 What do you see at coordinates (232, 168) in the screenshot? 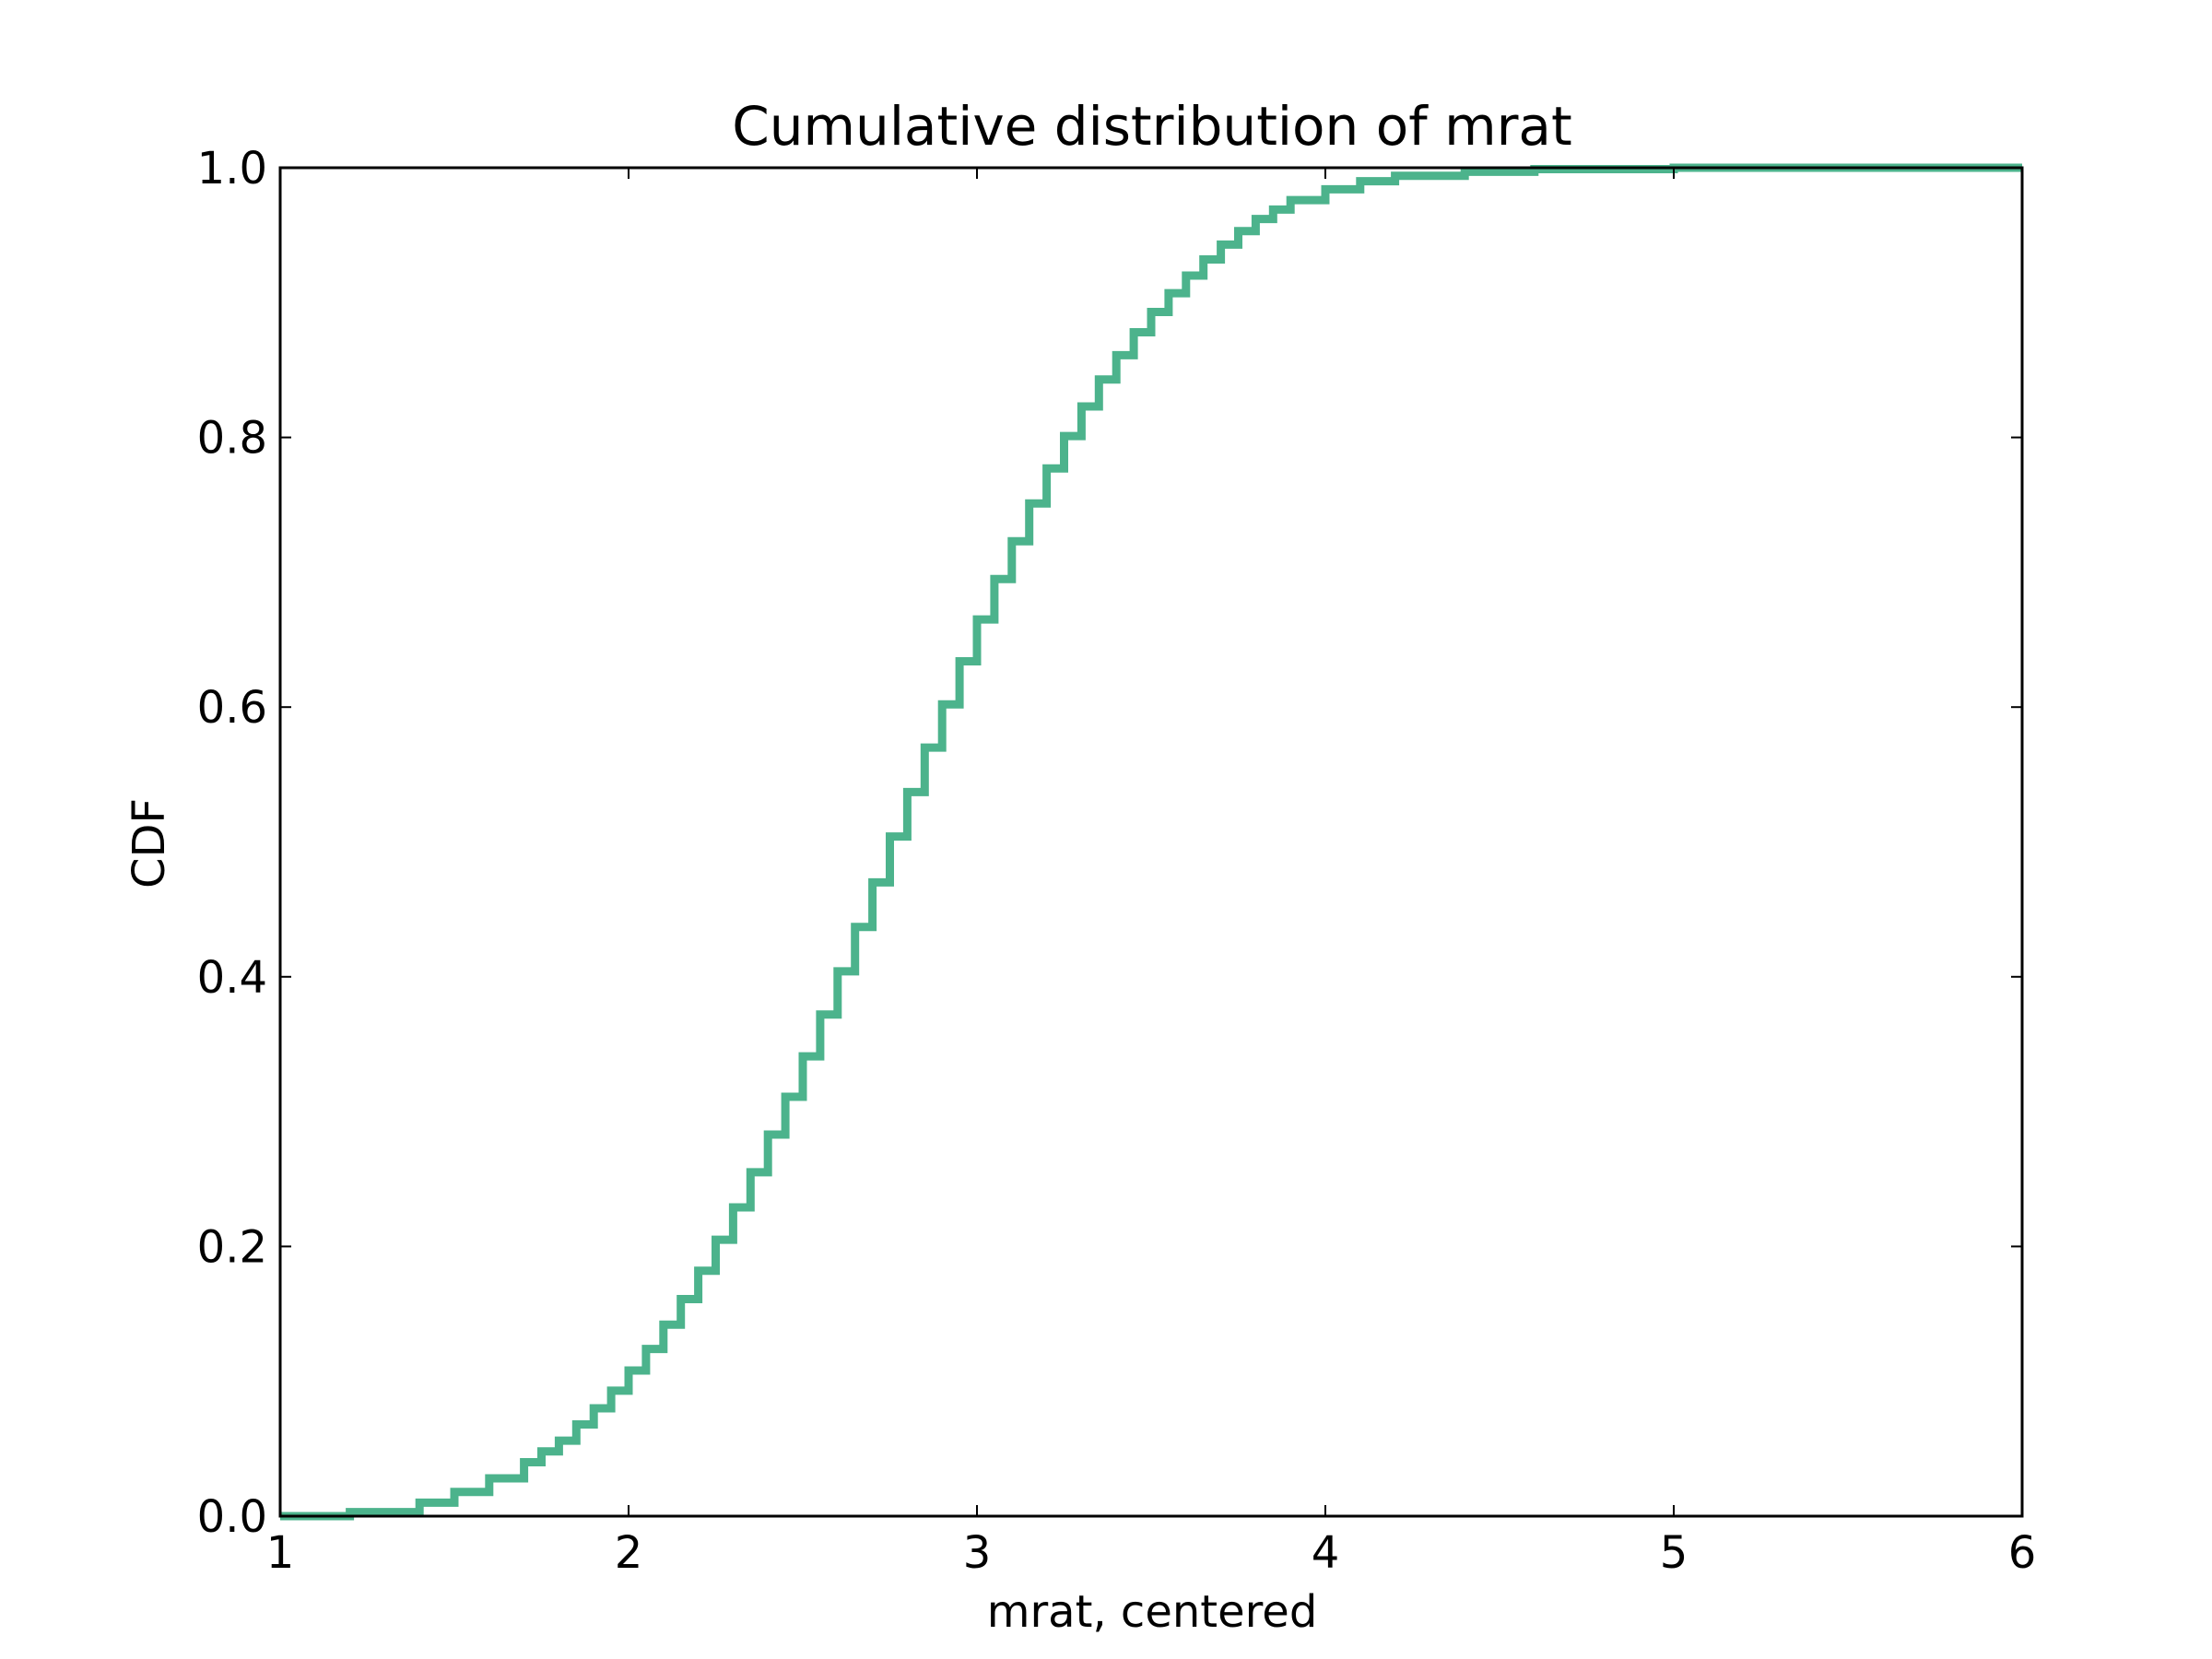
I see `y-tick-label: 1.0` at bounding box center [232, 168].